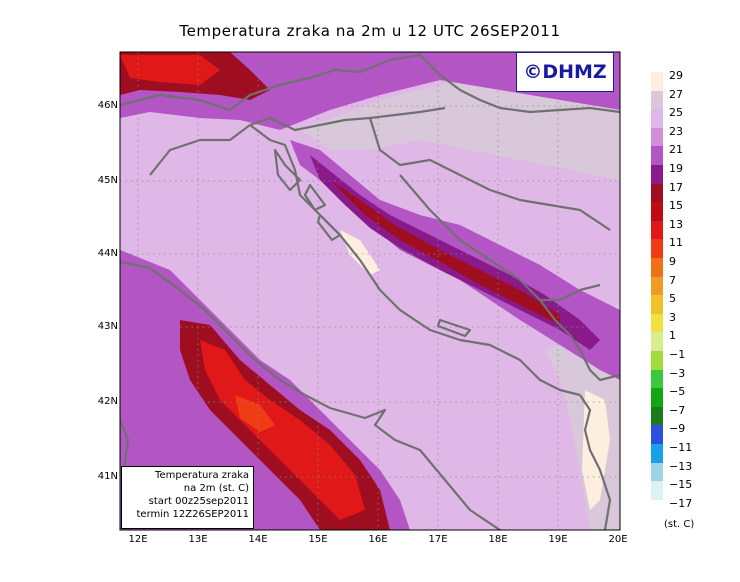 Image resolution: width=740 pixels, height=582 pixels. What do you see at coordinates (676, 168) in the screenshot?
I see `legend-label: 19` at bounding box center [676, 168].